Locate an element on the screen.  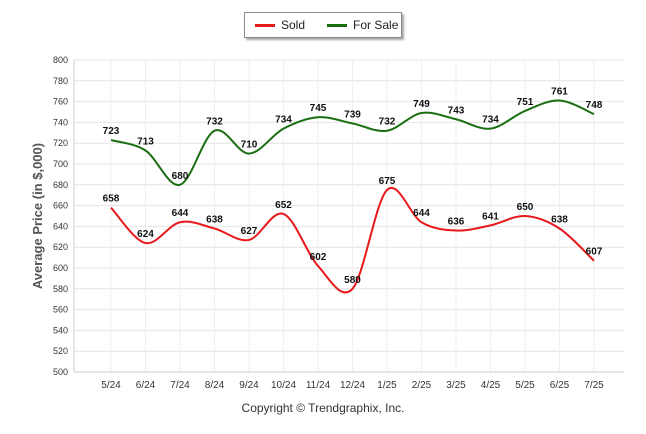
legend-label-for-sale: For Sale is located at coordinates (376, 25).